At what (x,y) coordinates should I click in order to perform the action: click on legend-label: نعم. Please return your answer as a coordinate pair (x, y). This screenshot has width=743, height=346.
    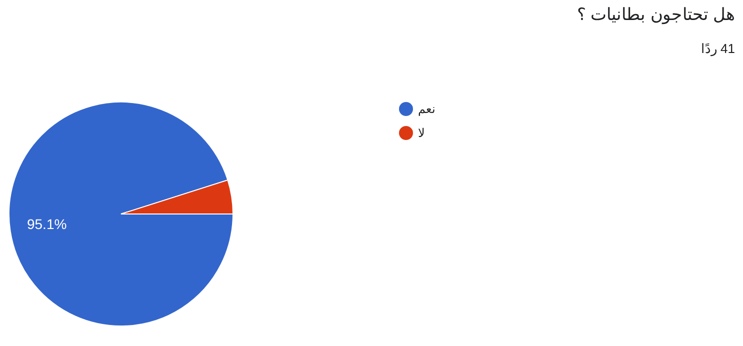
    Looking at the image, I should click on (426, 109).